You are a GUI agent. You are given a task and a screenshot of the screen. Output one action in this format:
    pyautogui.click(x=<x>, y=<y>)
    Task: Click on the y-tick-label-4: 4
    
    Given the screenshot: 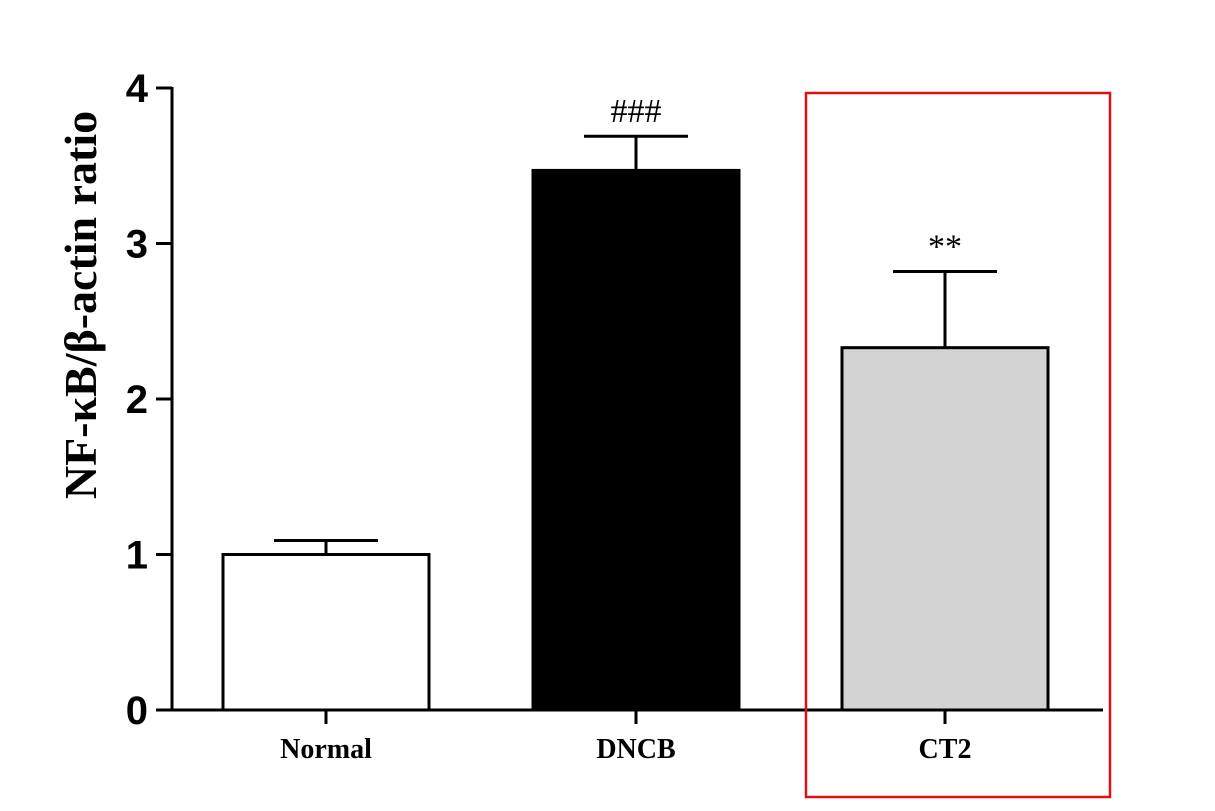 What is the action you would take?
    pyautogui.click(x=137, y=89)
    